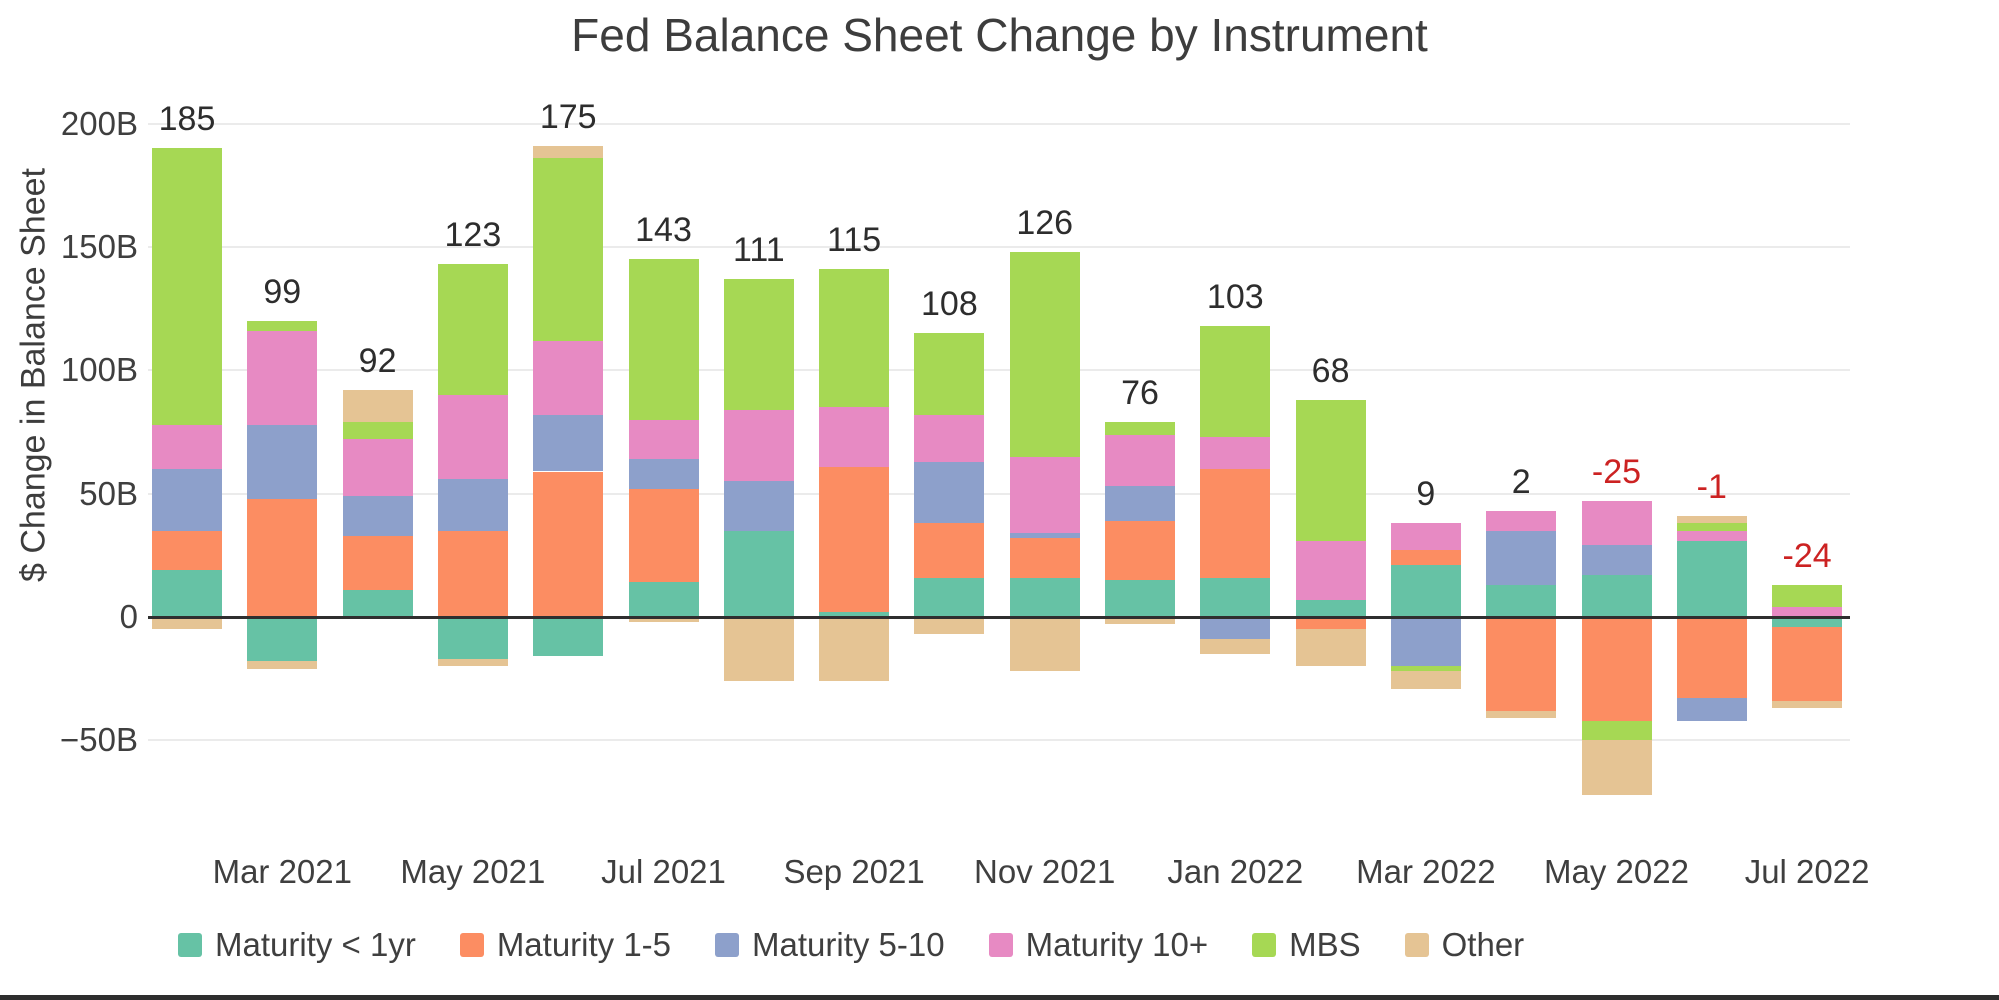 Image resolution: width=1999 pixels, height=1000 pixels. I want to click on legend-item-maturity-10: Maturity 10+, so click(1098, 945).